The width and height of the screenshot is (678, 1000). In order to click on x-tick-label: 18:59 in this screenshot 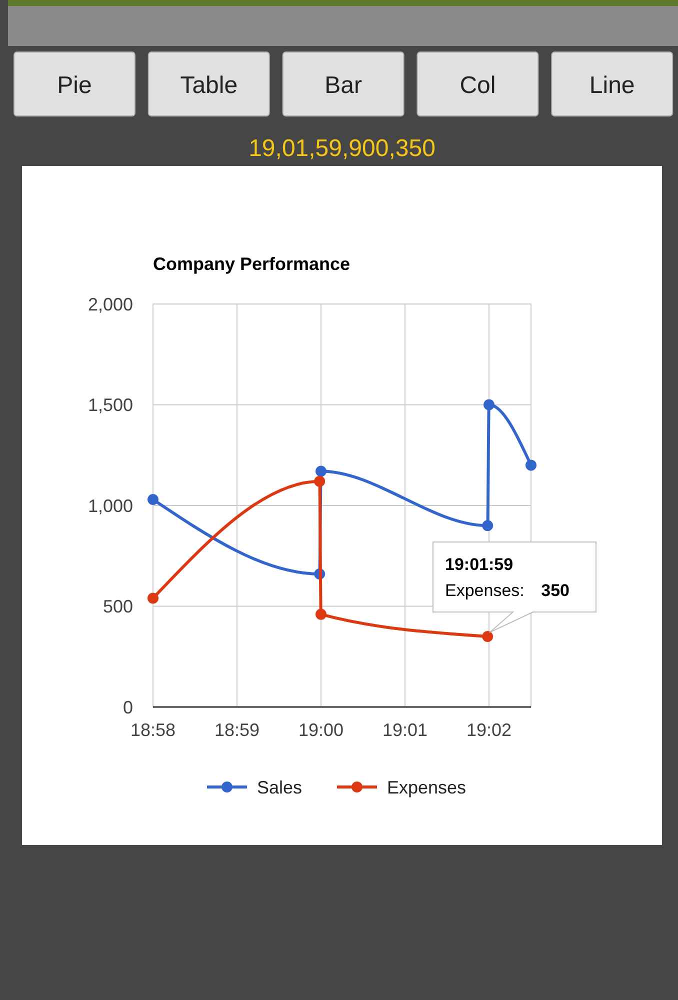, I will do `click(237, 730)`.